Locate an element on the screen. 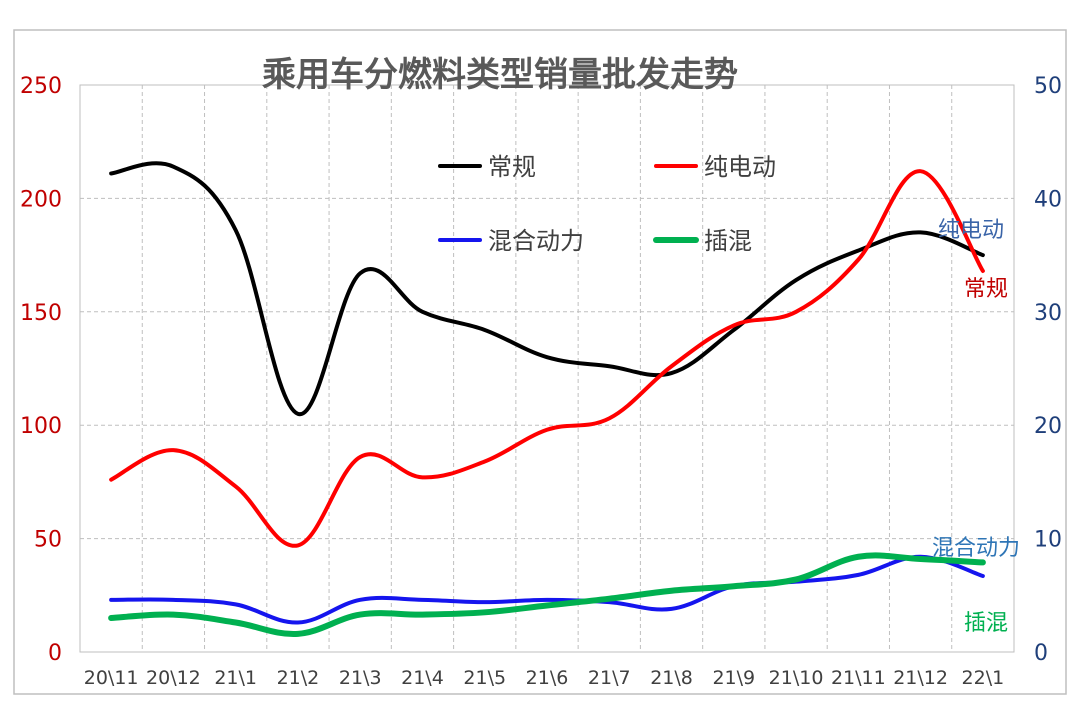 The width and height of the screenshot is (1080, 705). left-axis-tick-label: 100 is located at coordinates (41, 426).